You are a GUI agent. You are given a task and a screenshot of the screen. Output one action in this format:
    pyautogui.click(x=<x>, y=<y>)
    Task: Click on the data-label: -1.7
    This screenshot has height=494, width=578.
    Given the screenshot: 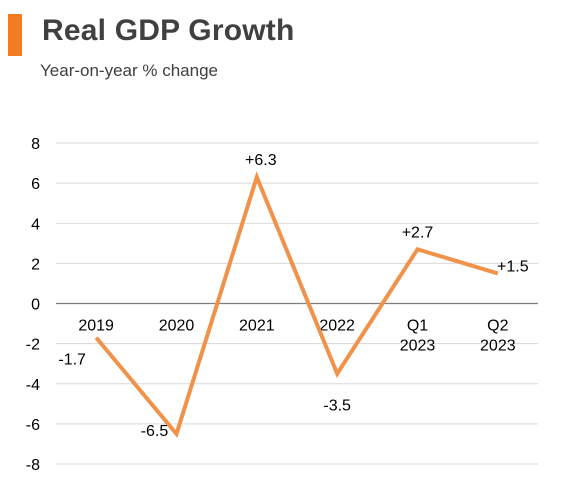 What is the action you would take?
    pyautogui.click(x=72, y=360)
    